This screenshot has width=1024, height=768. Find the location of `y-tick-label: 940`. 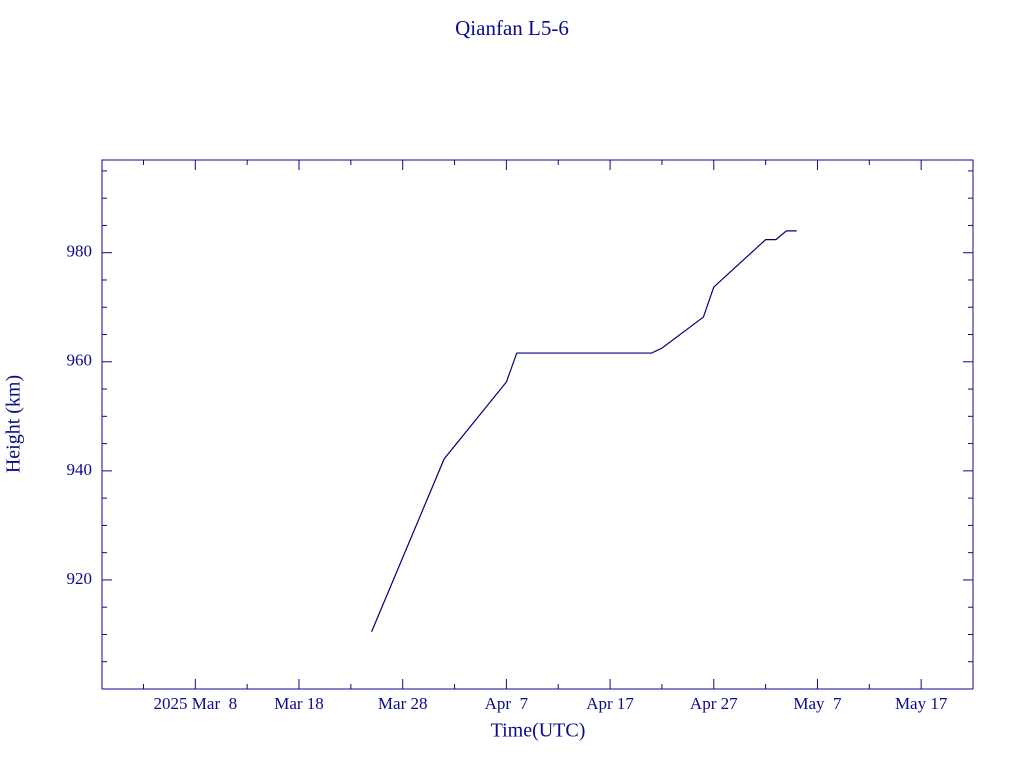

y-tick-label: 940 is located at coordinates (80, 469).